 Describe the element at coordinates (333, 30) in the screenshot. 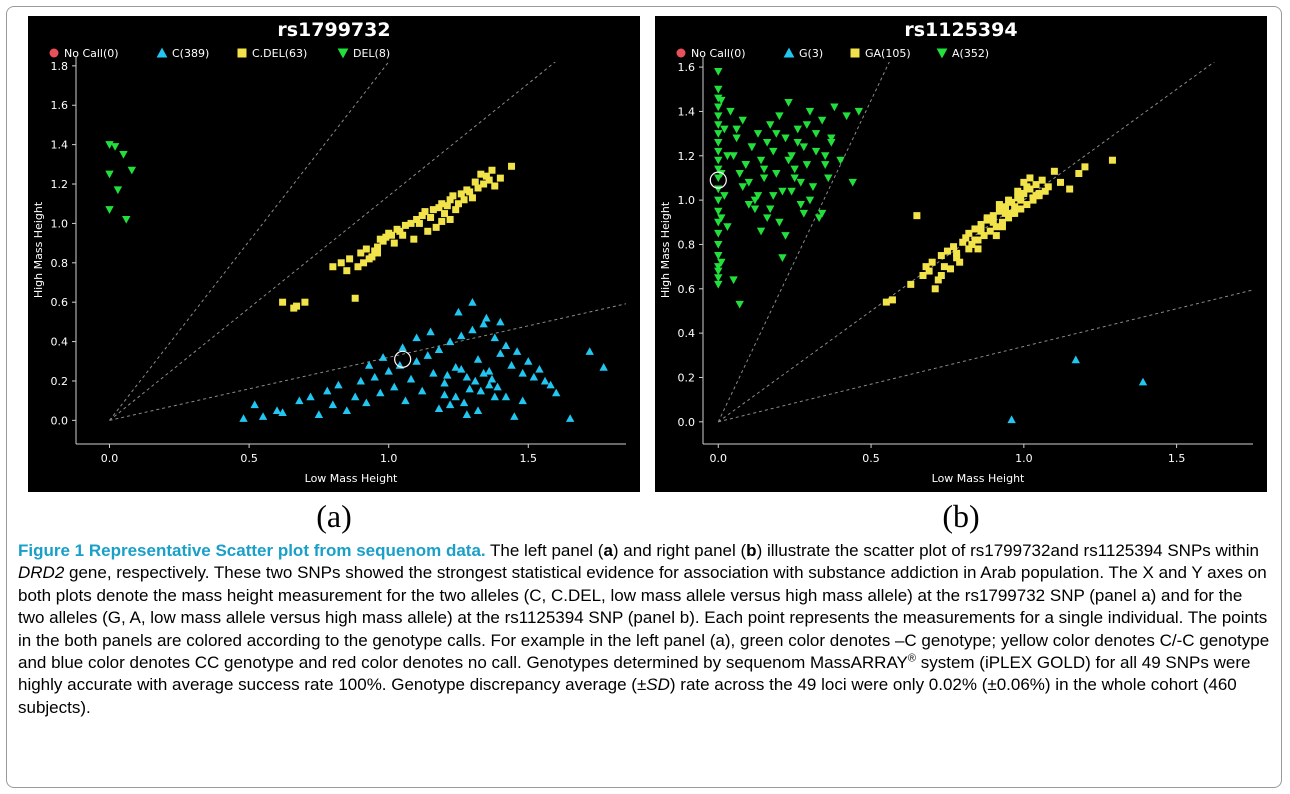

I see `chart-title: rs1799732` at that location.